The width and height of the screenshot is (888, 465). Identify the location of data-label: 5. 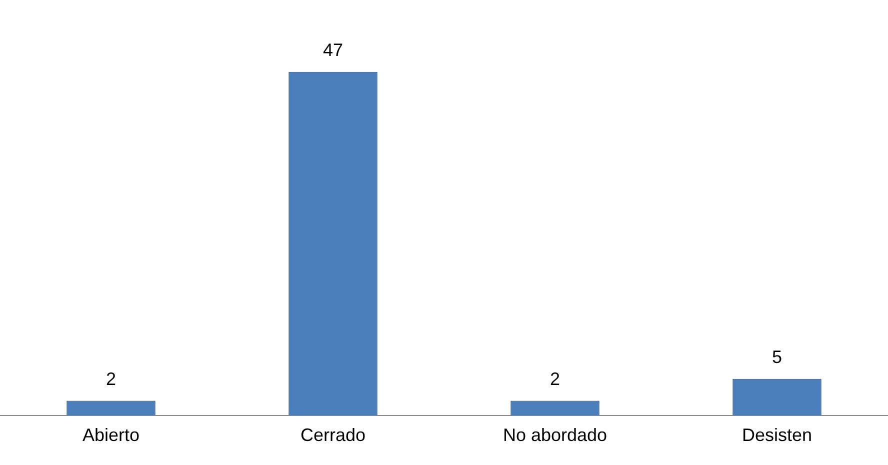
(777, 356).